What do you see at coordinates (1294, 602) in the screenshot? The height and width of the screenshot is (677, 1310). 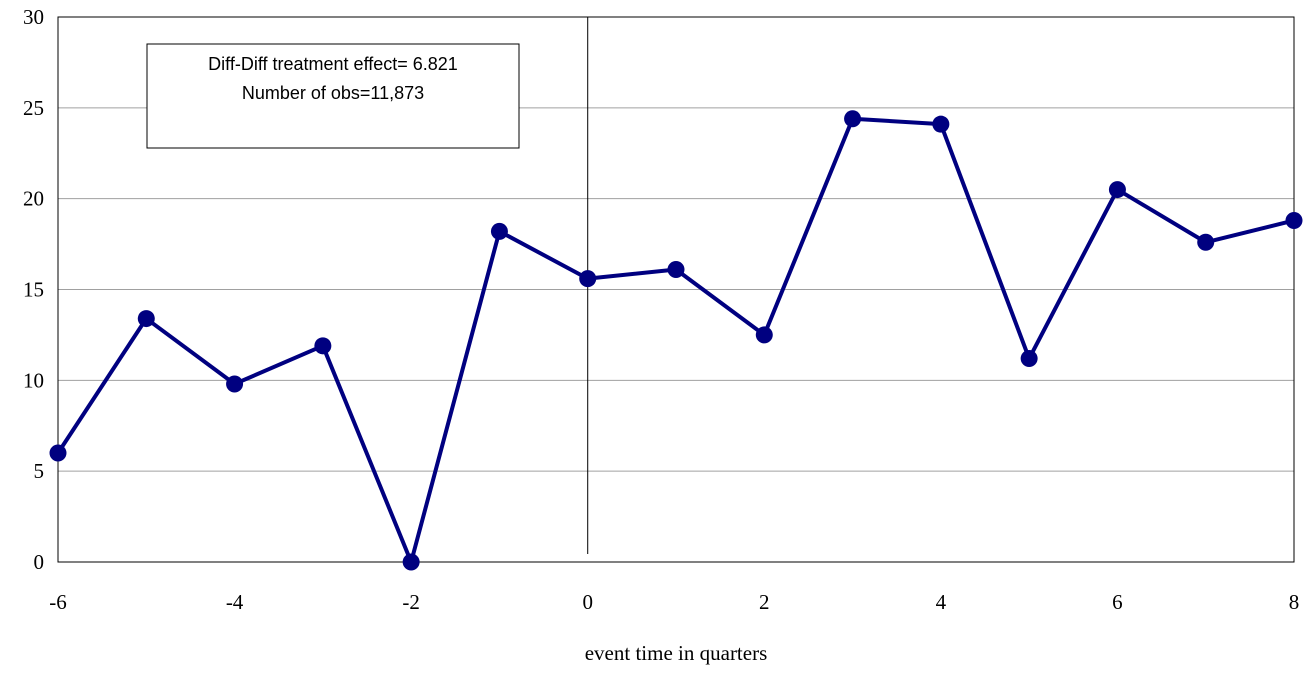 I see `x-tick-label: 8` at bounding box center [1294, 602].